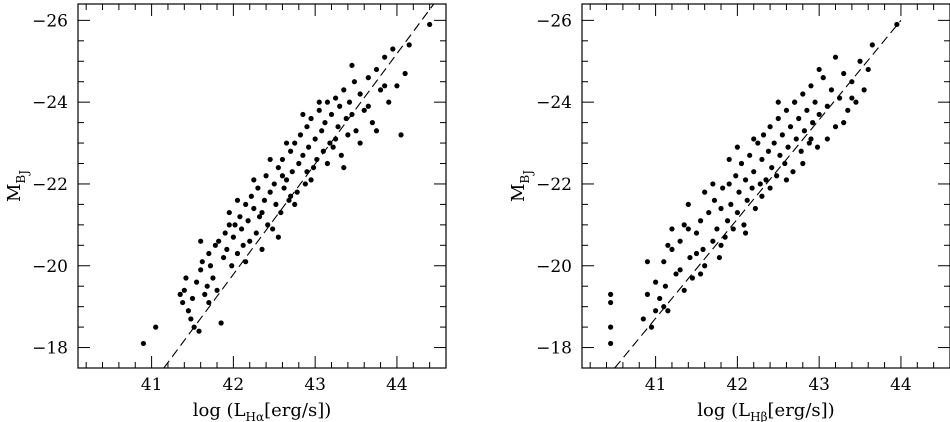  I want to click on x-tick-label: 41, so click(656, 385).